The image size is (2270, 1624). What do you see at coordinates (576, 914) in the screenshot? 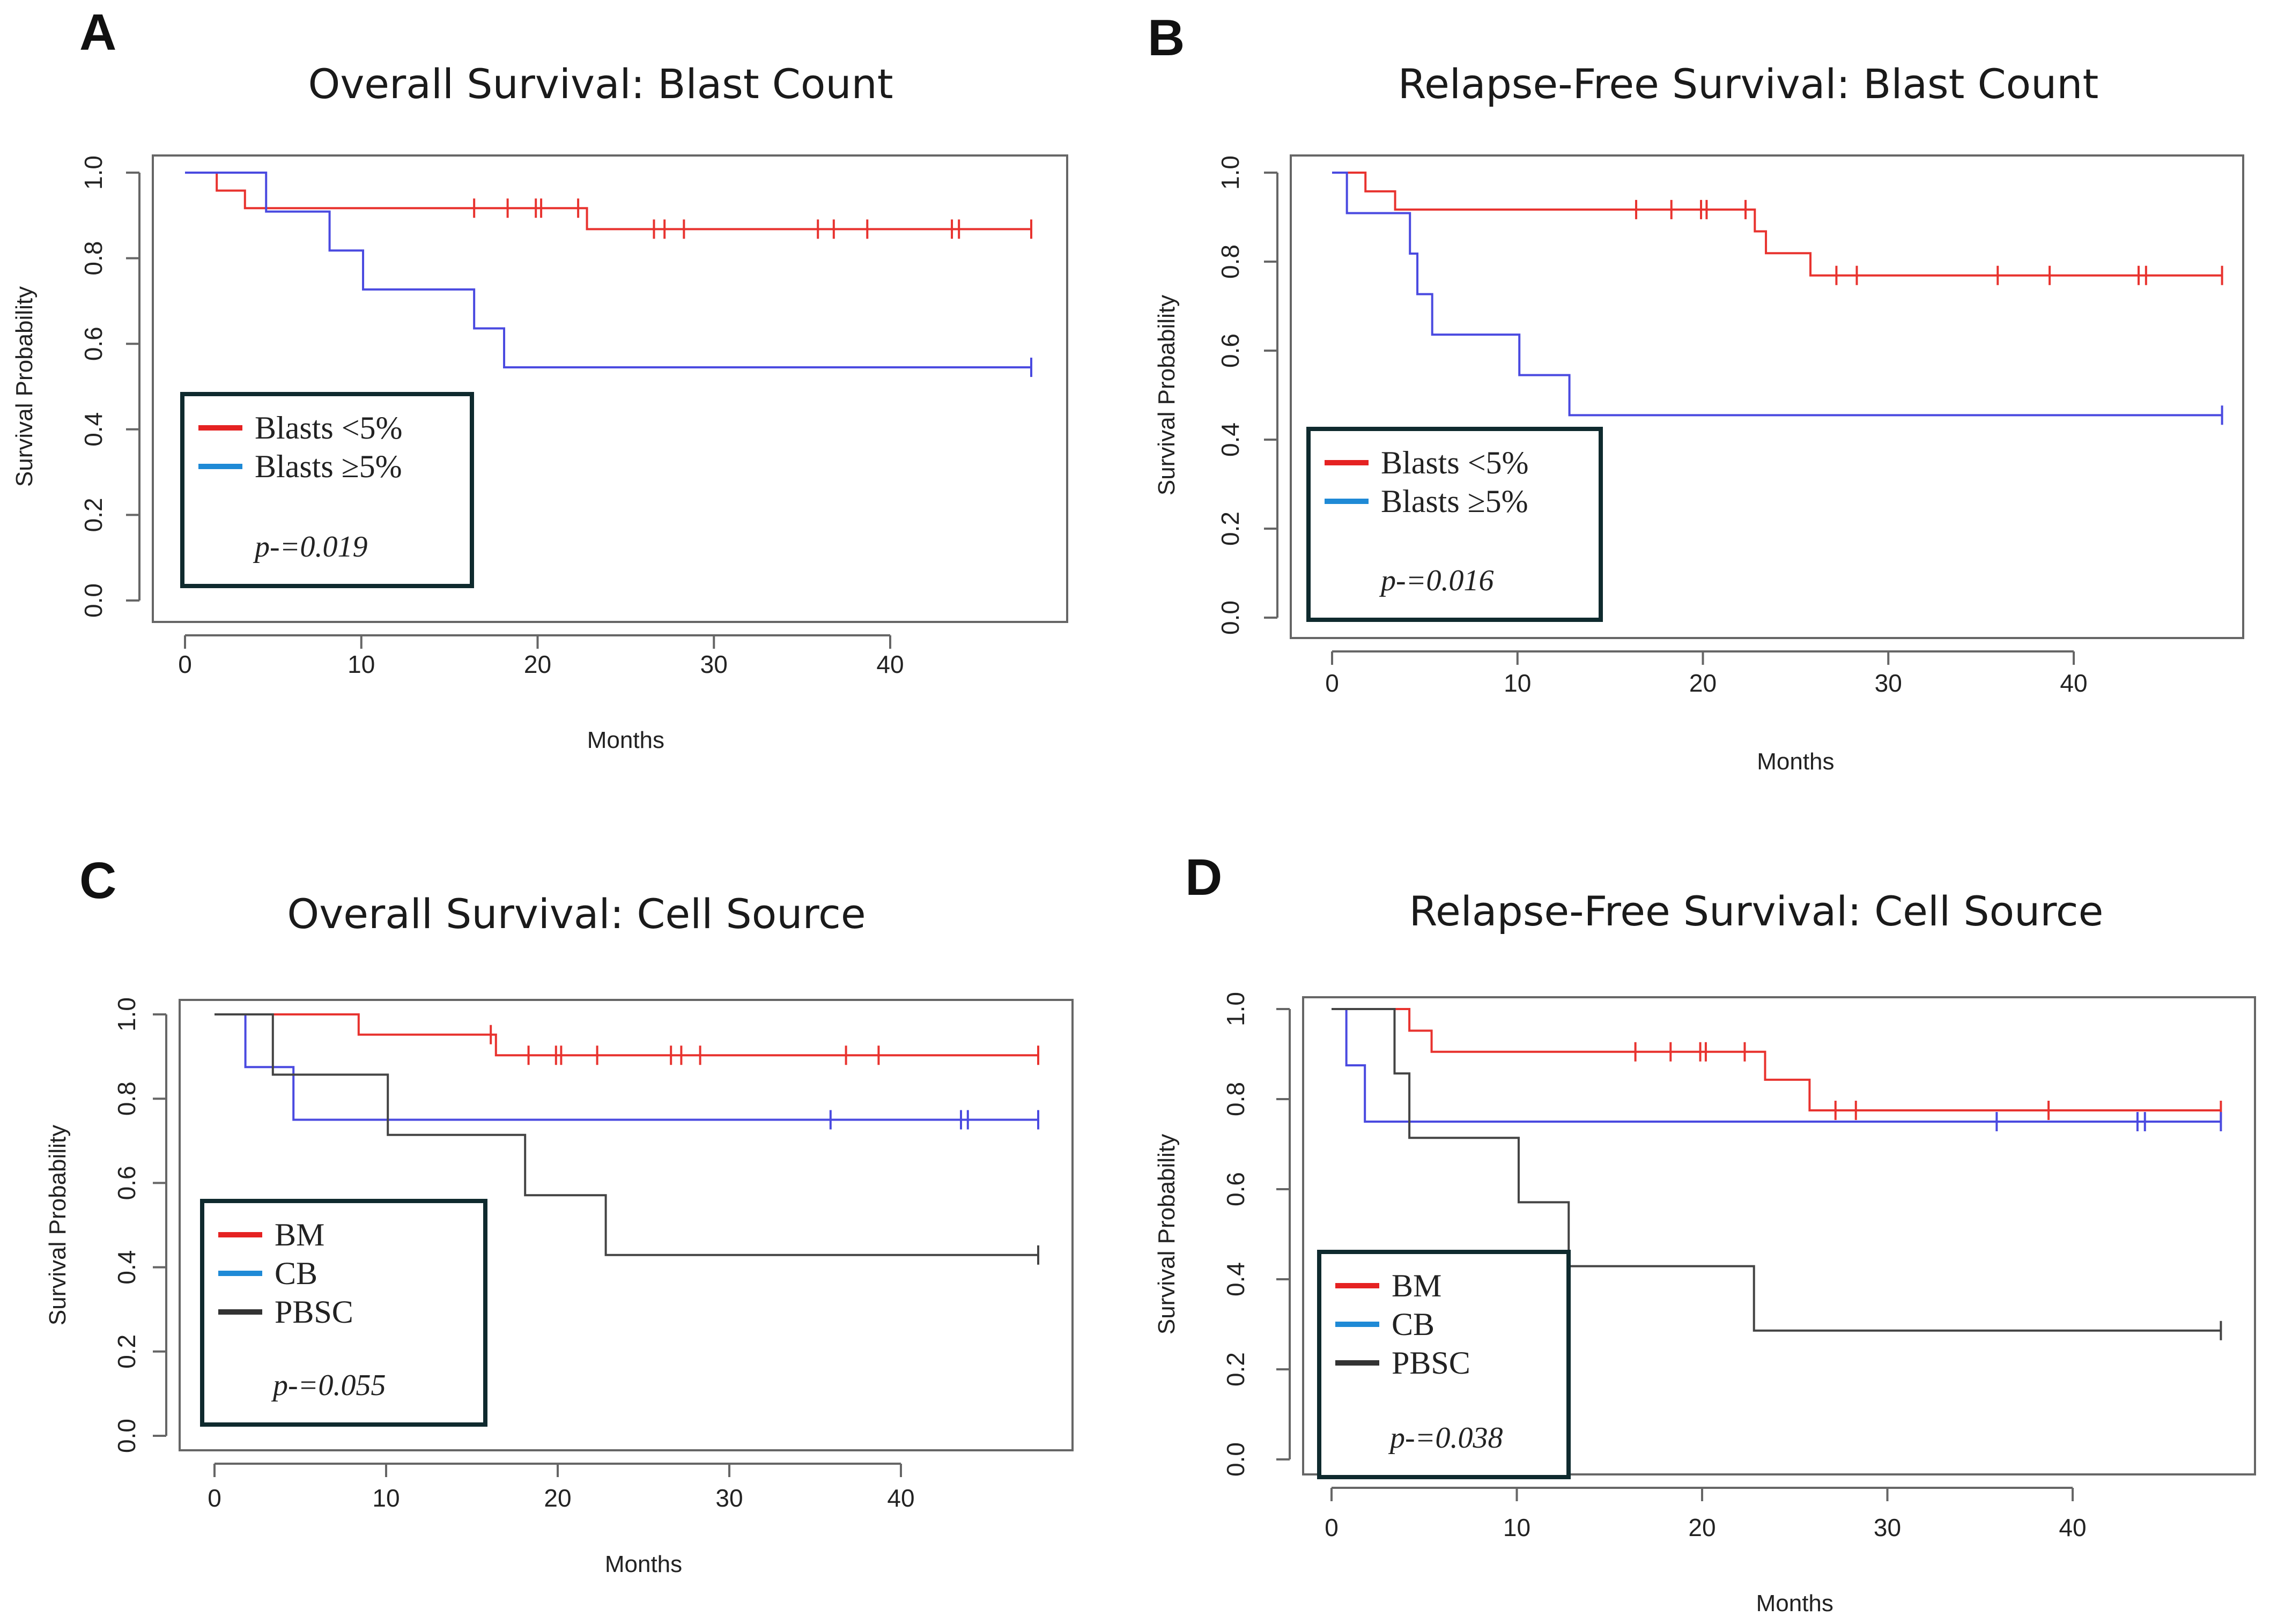
I see `chart-title: Overall Survival: Cell Source` at bounding box center [576, 914].